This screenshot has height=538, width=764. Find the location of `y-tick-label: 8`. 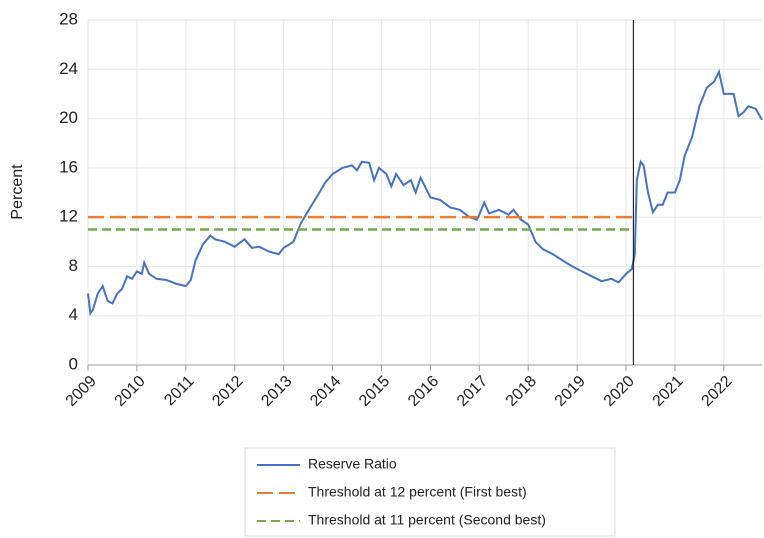

y-tick-label: 8 is located at coordinates (73, 265).